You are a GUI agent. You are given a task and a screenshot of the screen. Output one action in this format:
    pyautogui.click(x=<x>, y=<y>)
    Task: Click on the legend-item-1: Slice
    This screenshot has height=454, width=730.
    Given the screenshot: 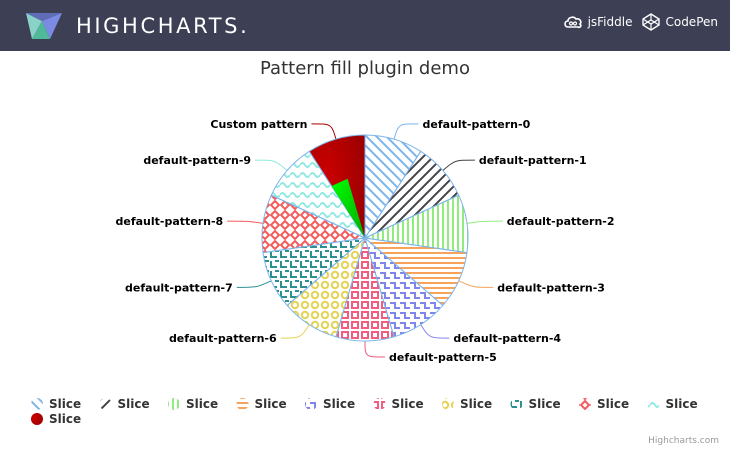 What is the action you would take?
    pyautogui.click(x=124, y=404)
    